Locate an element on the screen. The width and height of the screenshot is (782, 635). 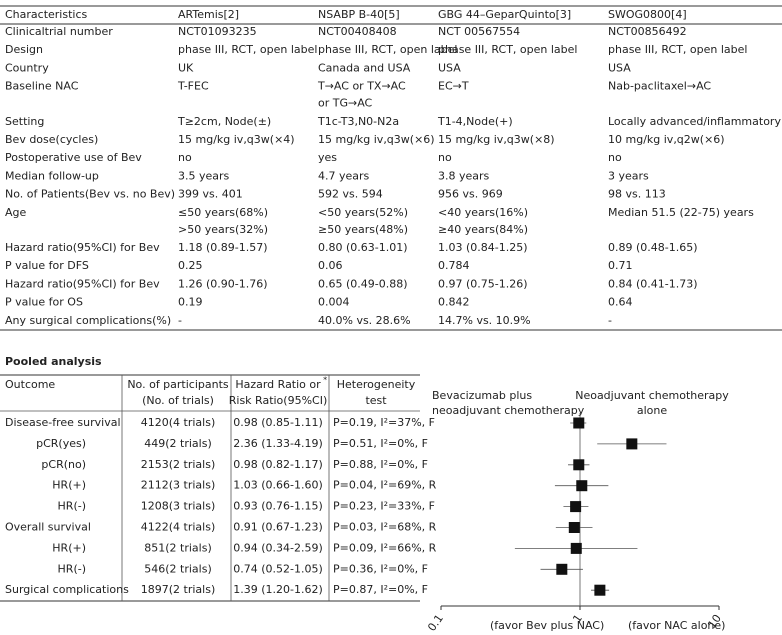
ratio: 1.03 (0.66-1.60) is located at coordinates (278, 485).